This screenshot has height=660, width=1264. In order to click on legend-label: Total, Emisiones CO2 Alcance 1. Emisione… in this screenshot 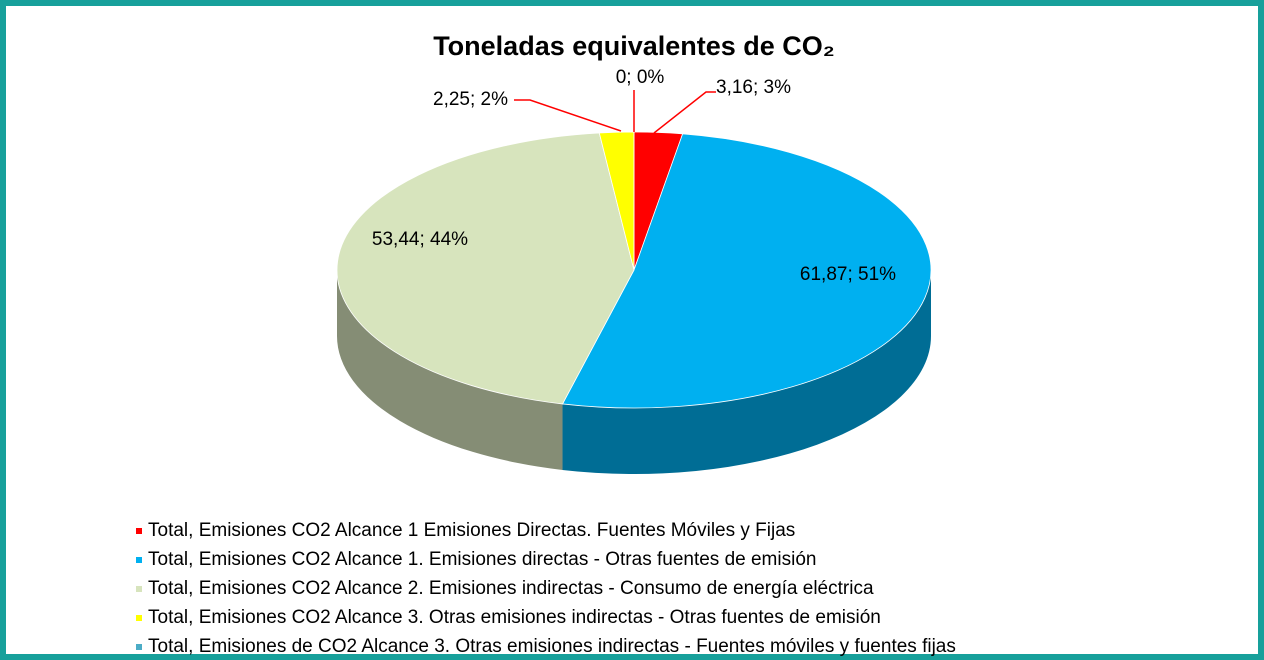, I will do `click(482, 559)`.